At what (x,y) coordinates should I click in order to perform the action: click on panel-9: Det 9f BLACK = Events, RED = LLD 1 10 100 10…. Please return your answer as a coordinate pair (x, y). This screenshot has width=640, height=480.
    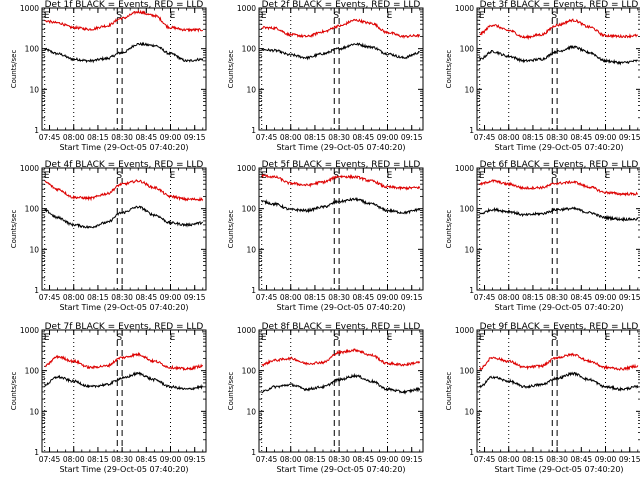
    Looking at the image, I should click on (542, 398).